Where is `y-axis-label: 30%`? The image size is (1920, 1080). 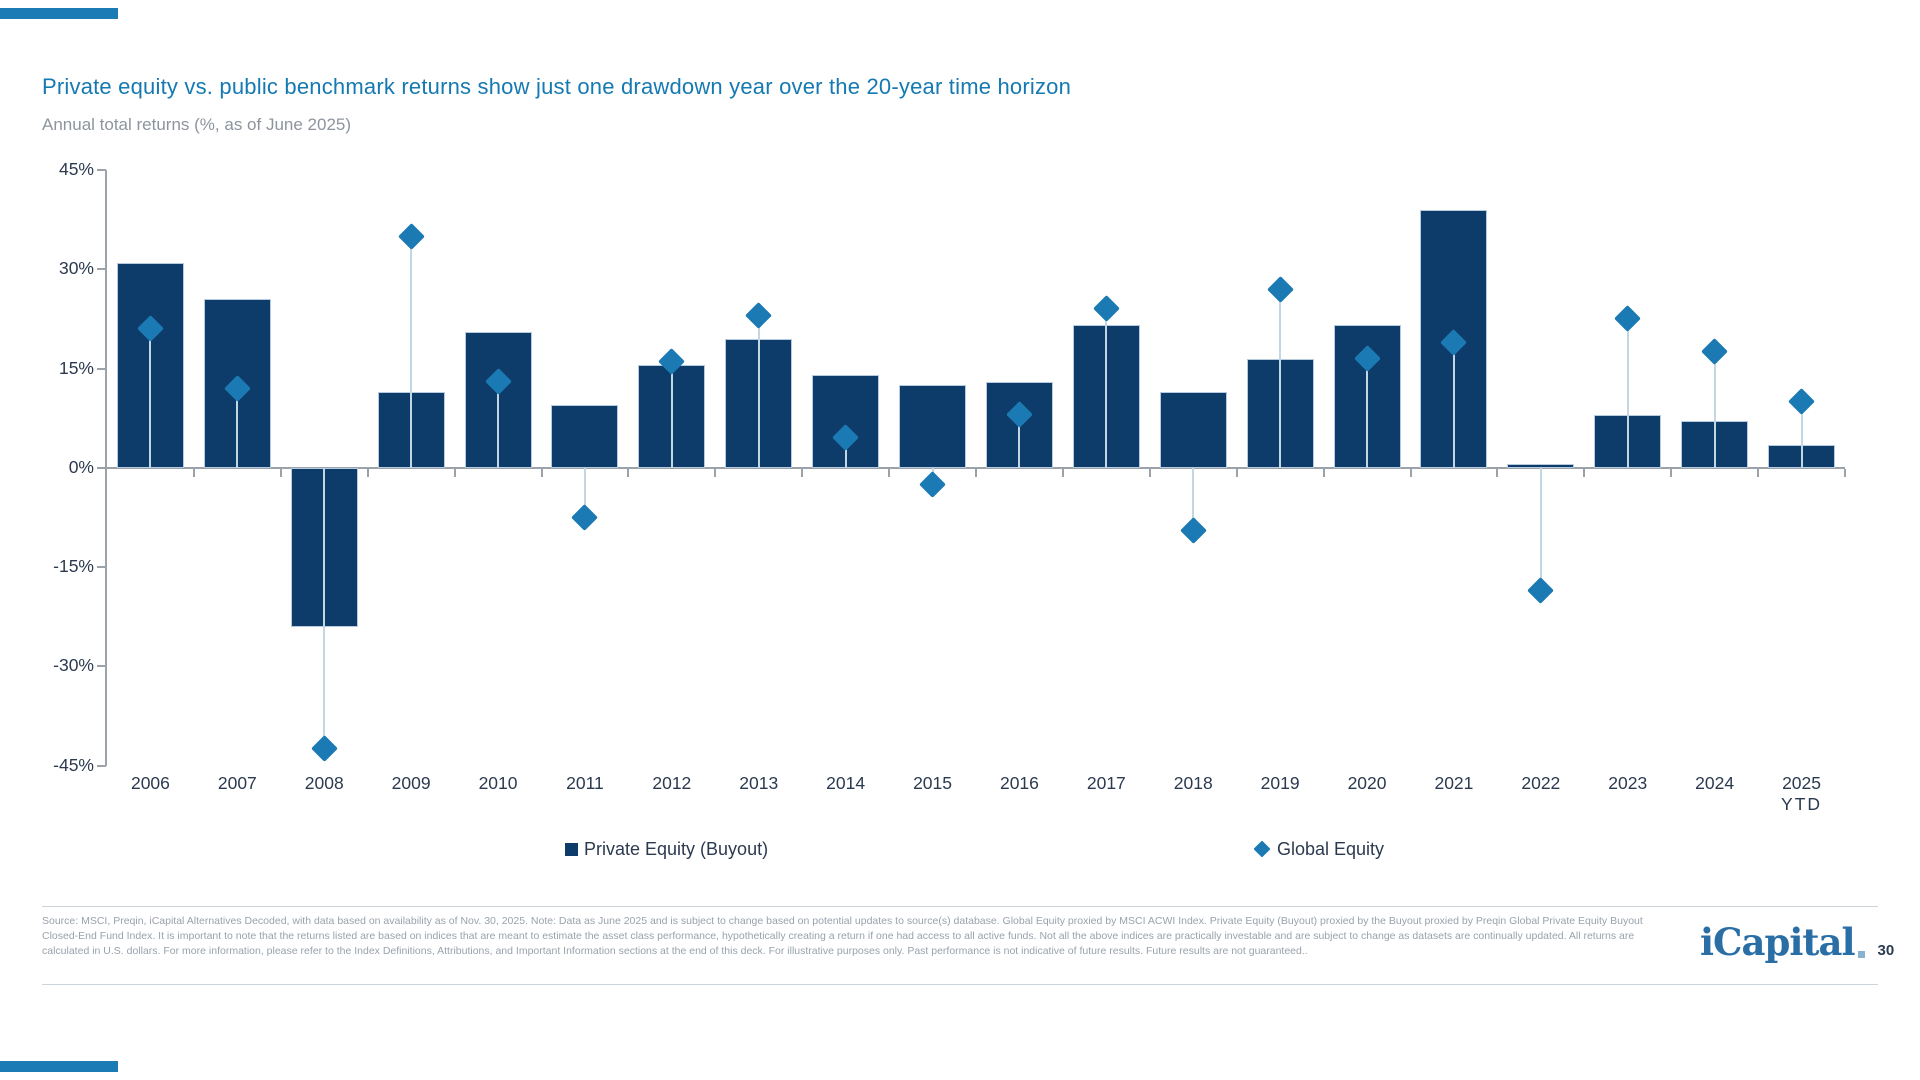
y-axis-label: 30% is located at coordinates (76, 268).